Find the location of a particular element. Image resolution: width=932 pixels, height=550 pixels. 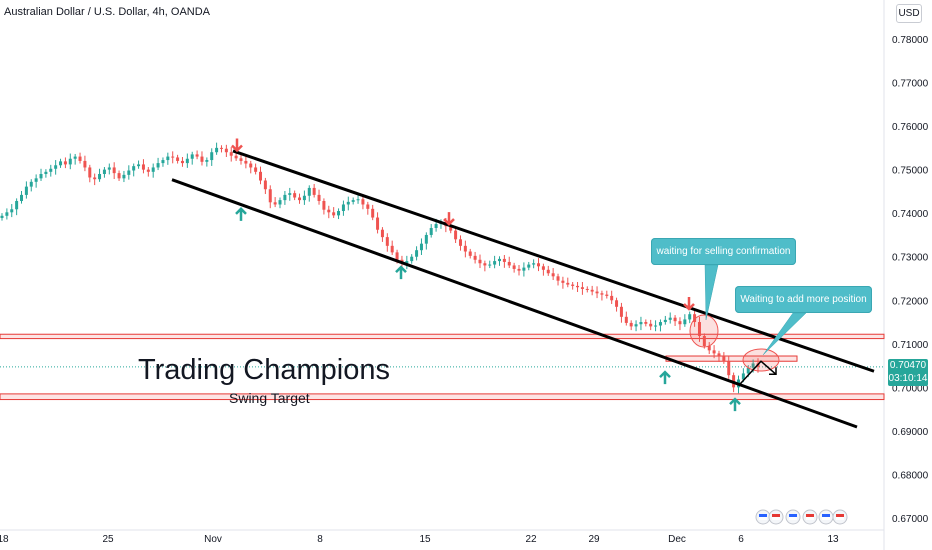

x-tick-label: 8 is located at coordinates (320, 539).